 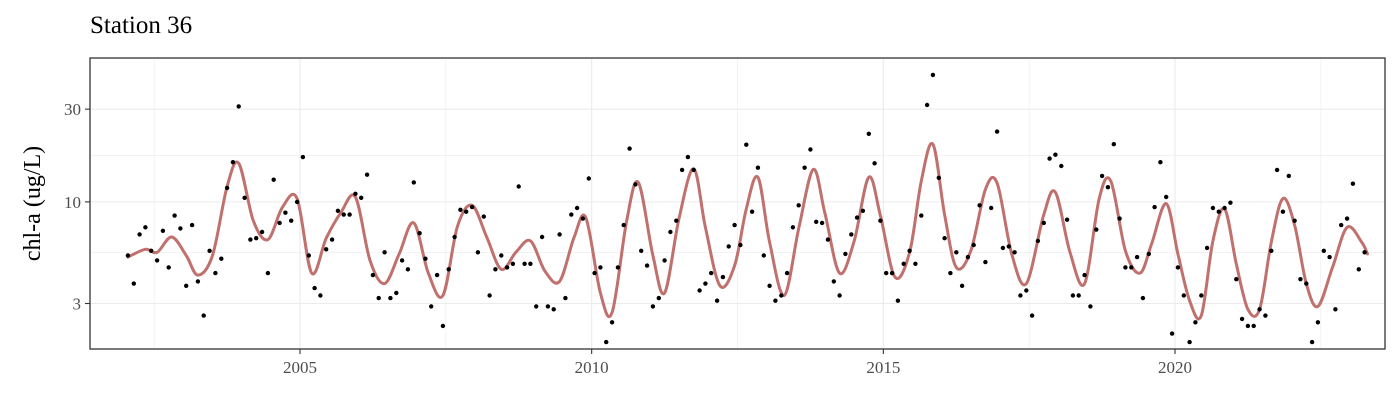 What do you see at coordinates (141, 25) in the screenshot?
I see `chart-title: Station 36` at bounding box center [141, 25].